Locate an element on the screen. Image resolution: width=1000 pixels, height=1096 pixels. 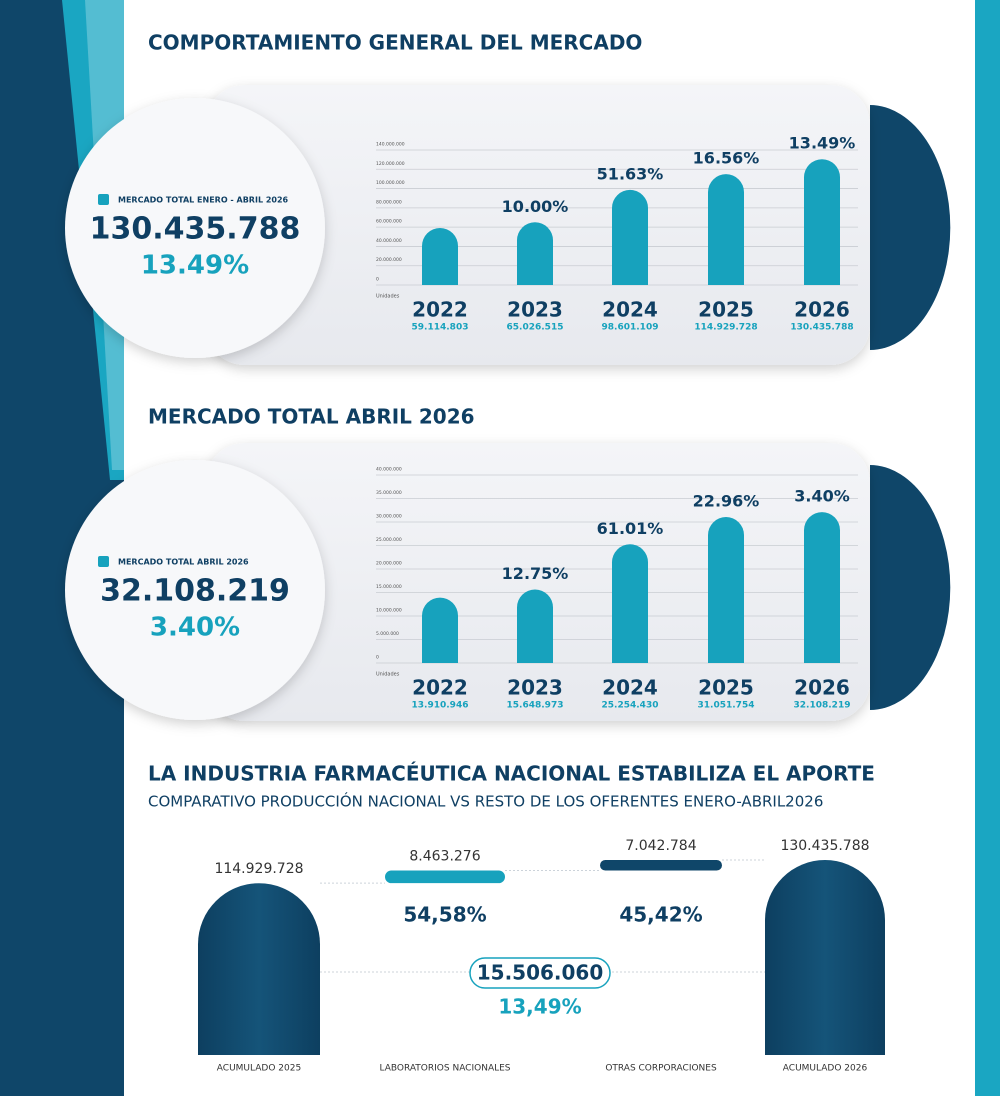
callout-change: 3.40% is located at coordinates (195, 628).